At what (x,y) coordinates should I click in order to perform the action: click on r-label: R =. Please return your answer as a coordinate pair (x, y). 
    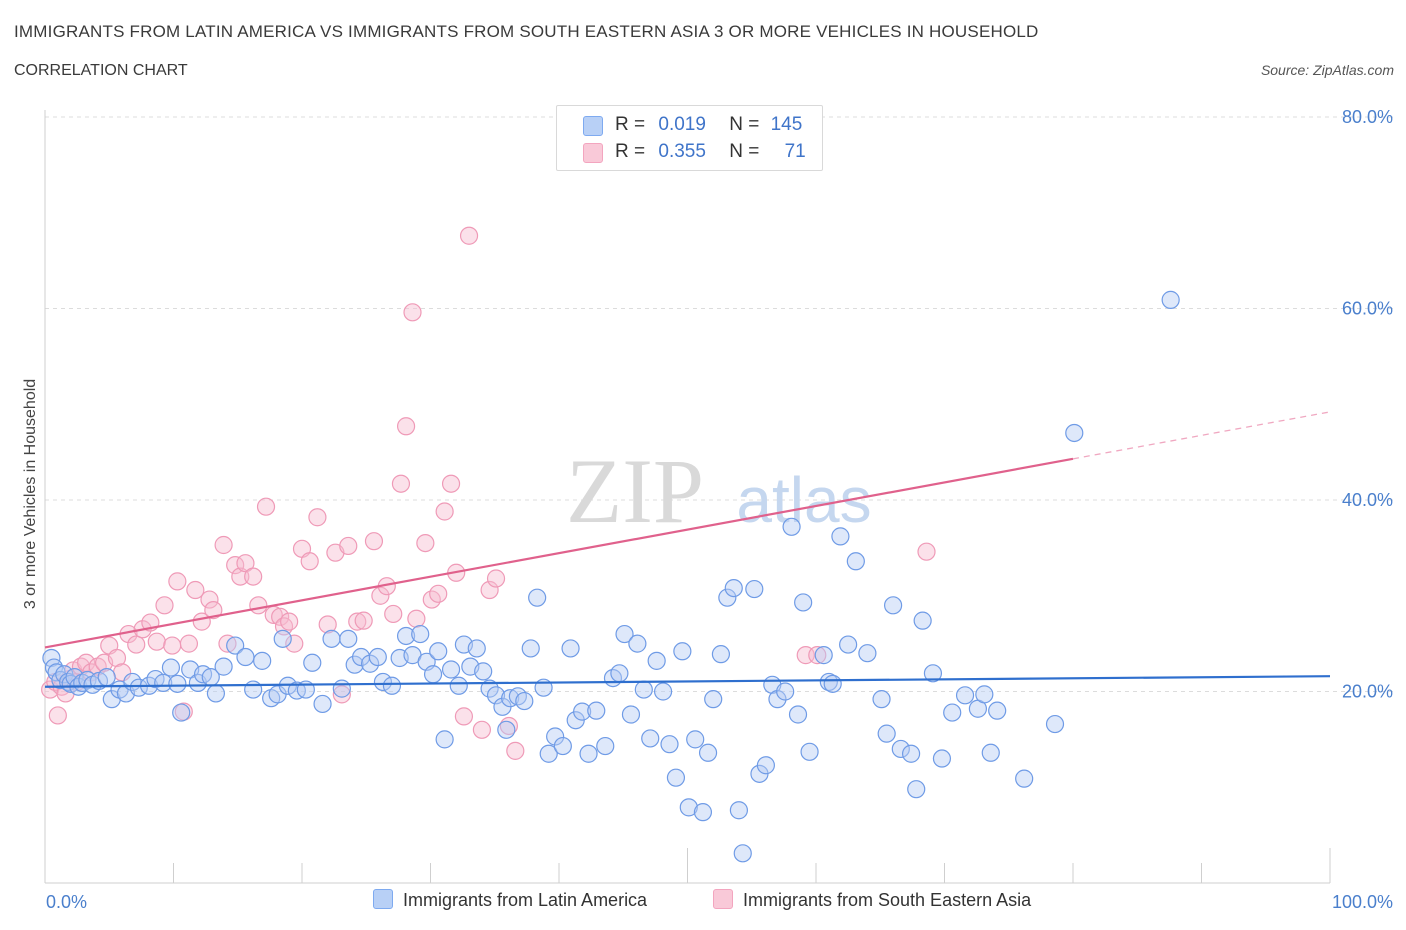
    Looking at the image, I should click on (630, 151).